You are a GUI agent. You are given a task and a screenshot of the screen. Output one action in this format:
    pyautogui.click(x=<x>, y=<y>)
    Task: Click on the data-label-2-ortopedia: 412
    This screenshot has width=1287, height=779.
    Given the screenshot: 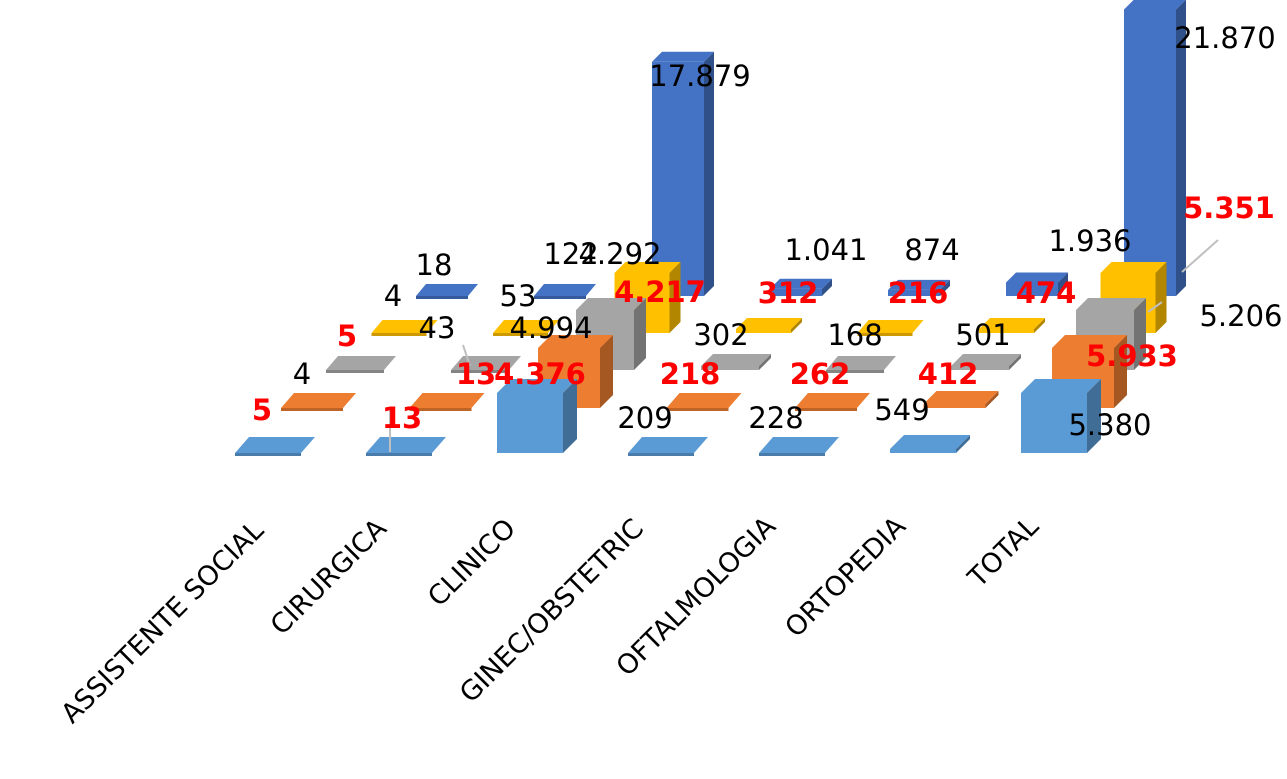 What is the action you would take?
    pyautogui.click(x=948, y=374)
    